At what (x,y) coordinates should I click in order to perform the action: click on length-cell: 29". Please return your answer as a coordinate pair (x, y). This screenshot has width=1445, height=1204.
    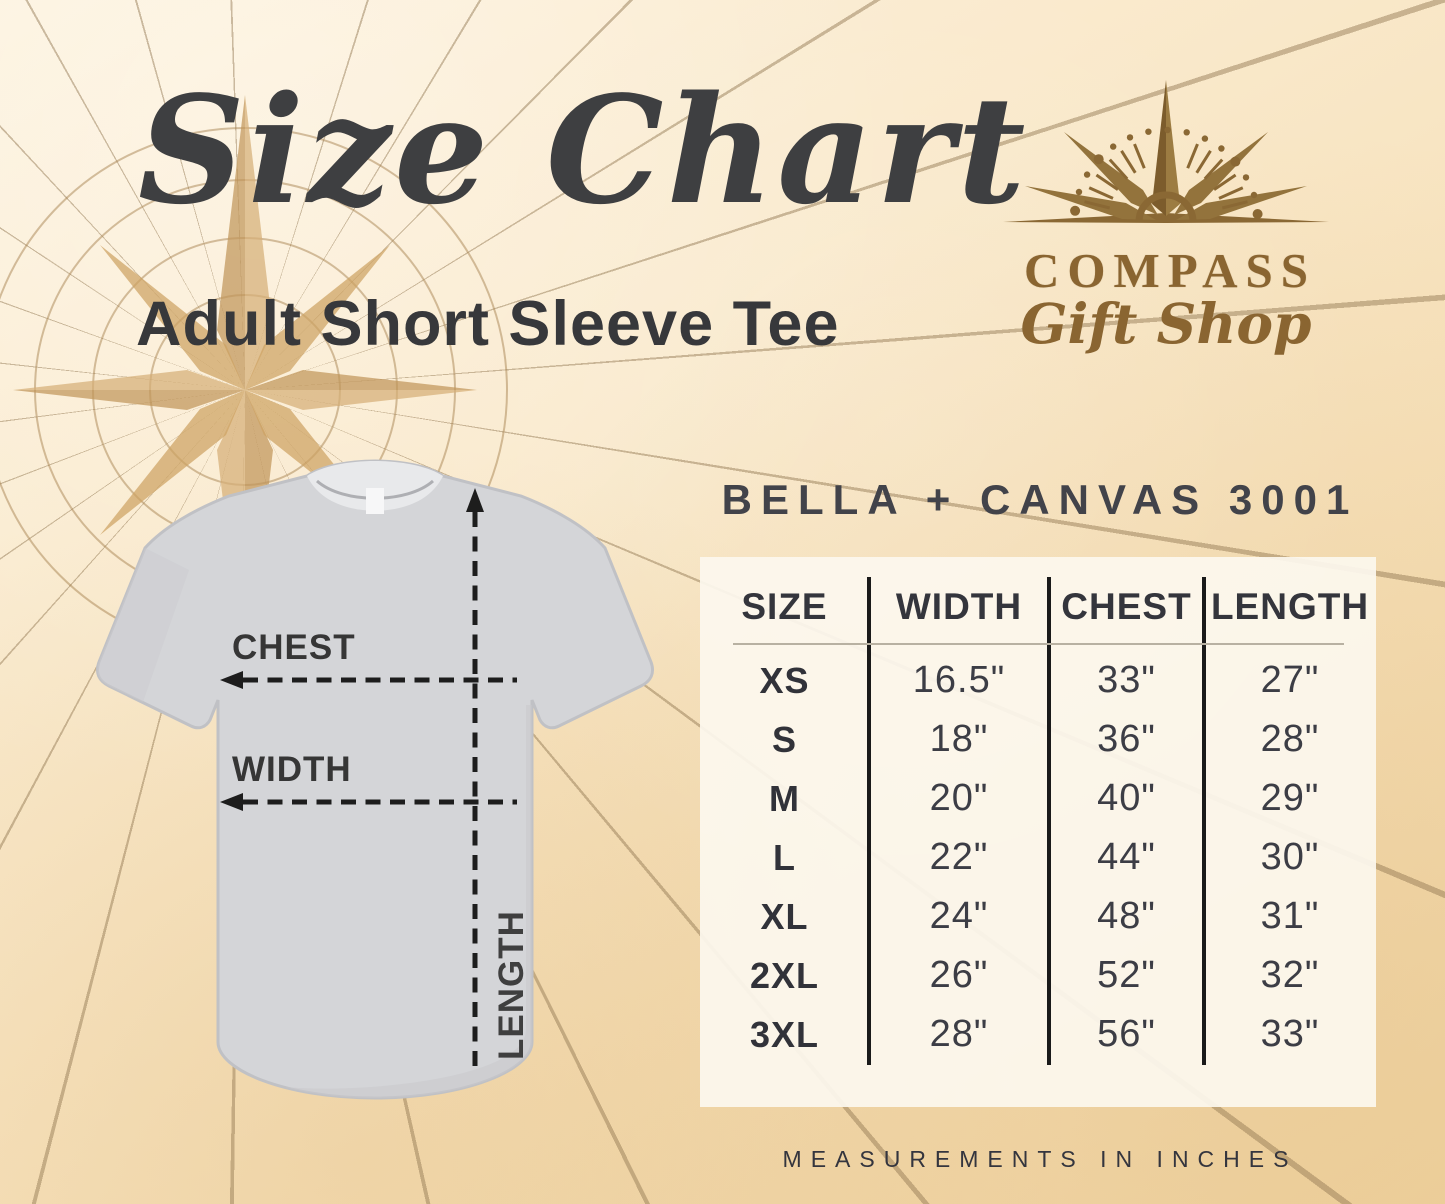
    Looking at the image, I should click on (1290, 798).